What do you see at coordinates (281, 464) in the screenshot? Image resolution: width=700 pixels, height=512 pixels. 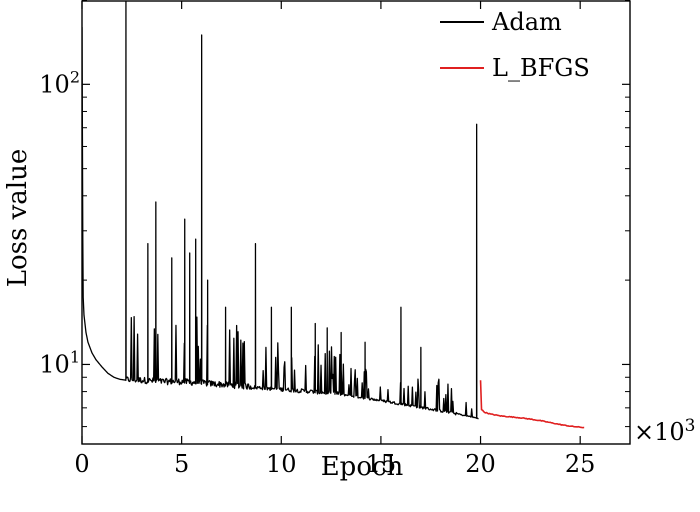 I see `x-tick-label: 10` at bounding box center [281, 464].